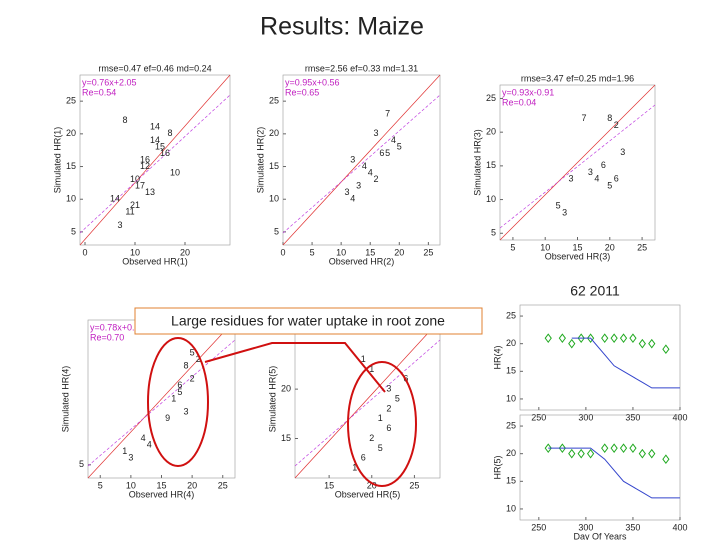  Describe the element at coordinates (117, 327) in the screenshot. I see `annotation: y=0.78x+0.70` at that location.